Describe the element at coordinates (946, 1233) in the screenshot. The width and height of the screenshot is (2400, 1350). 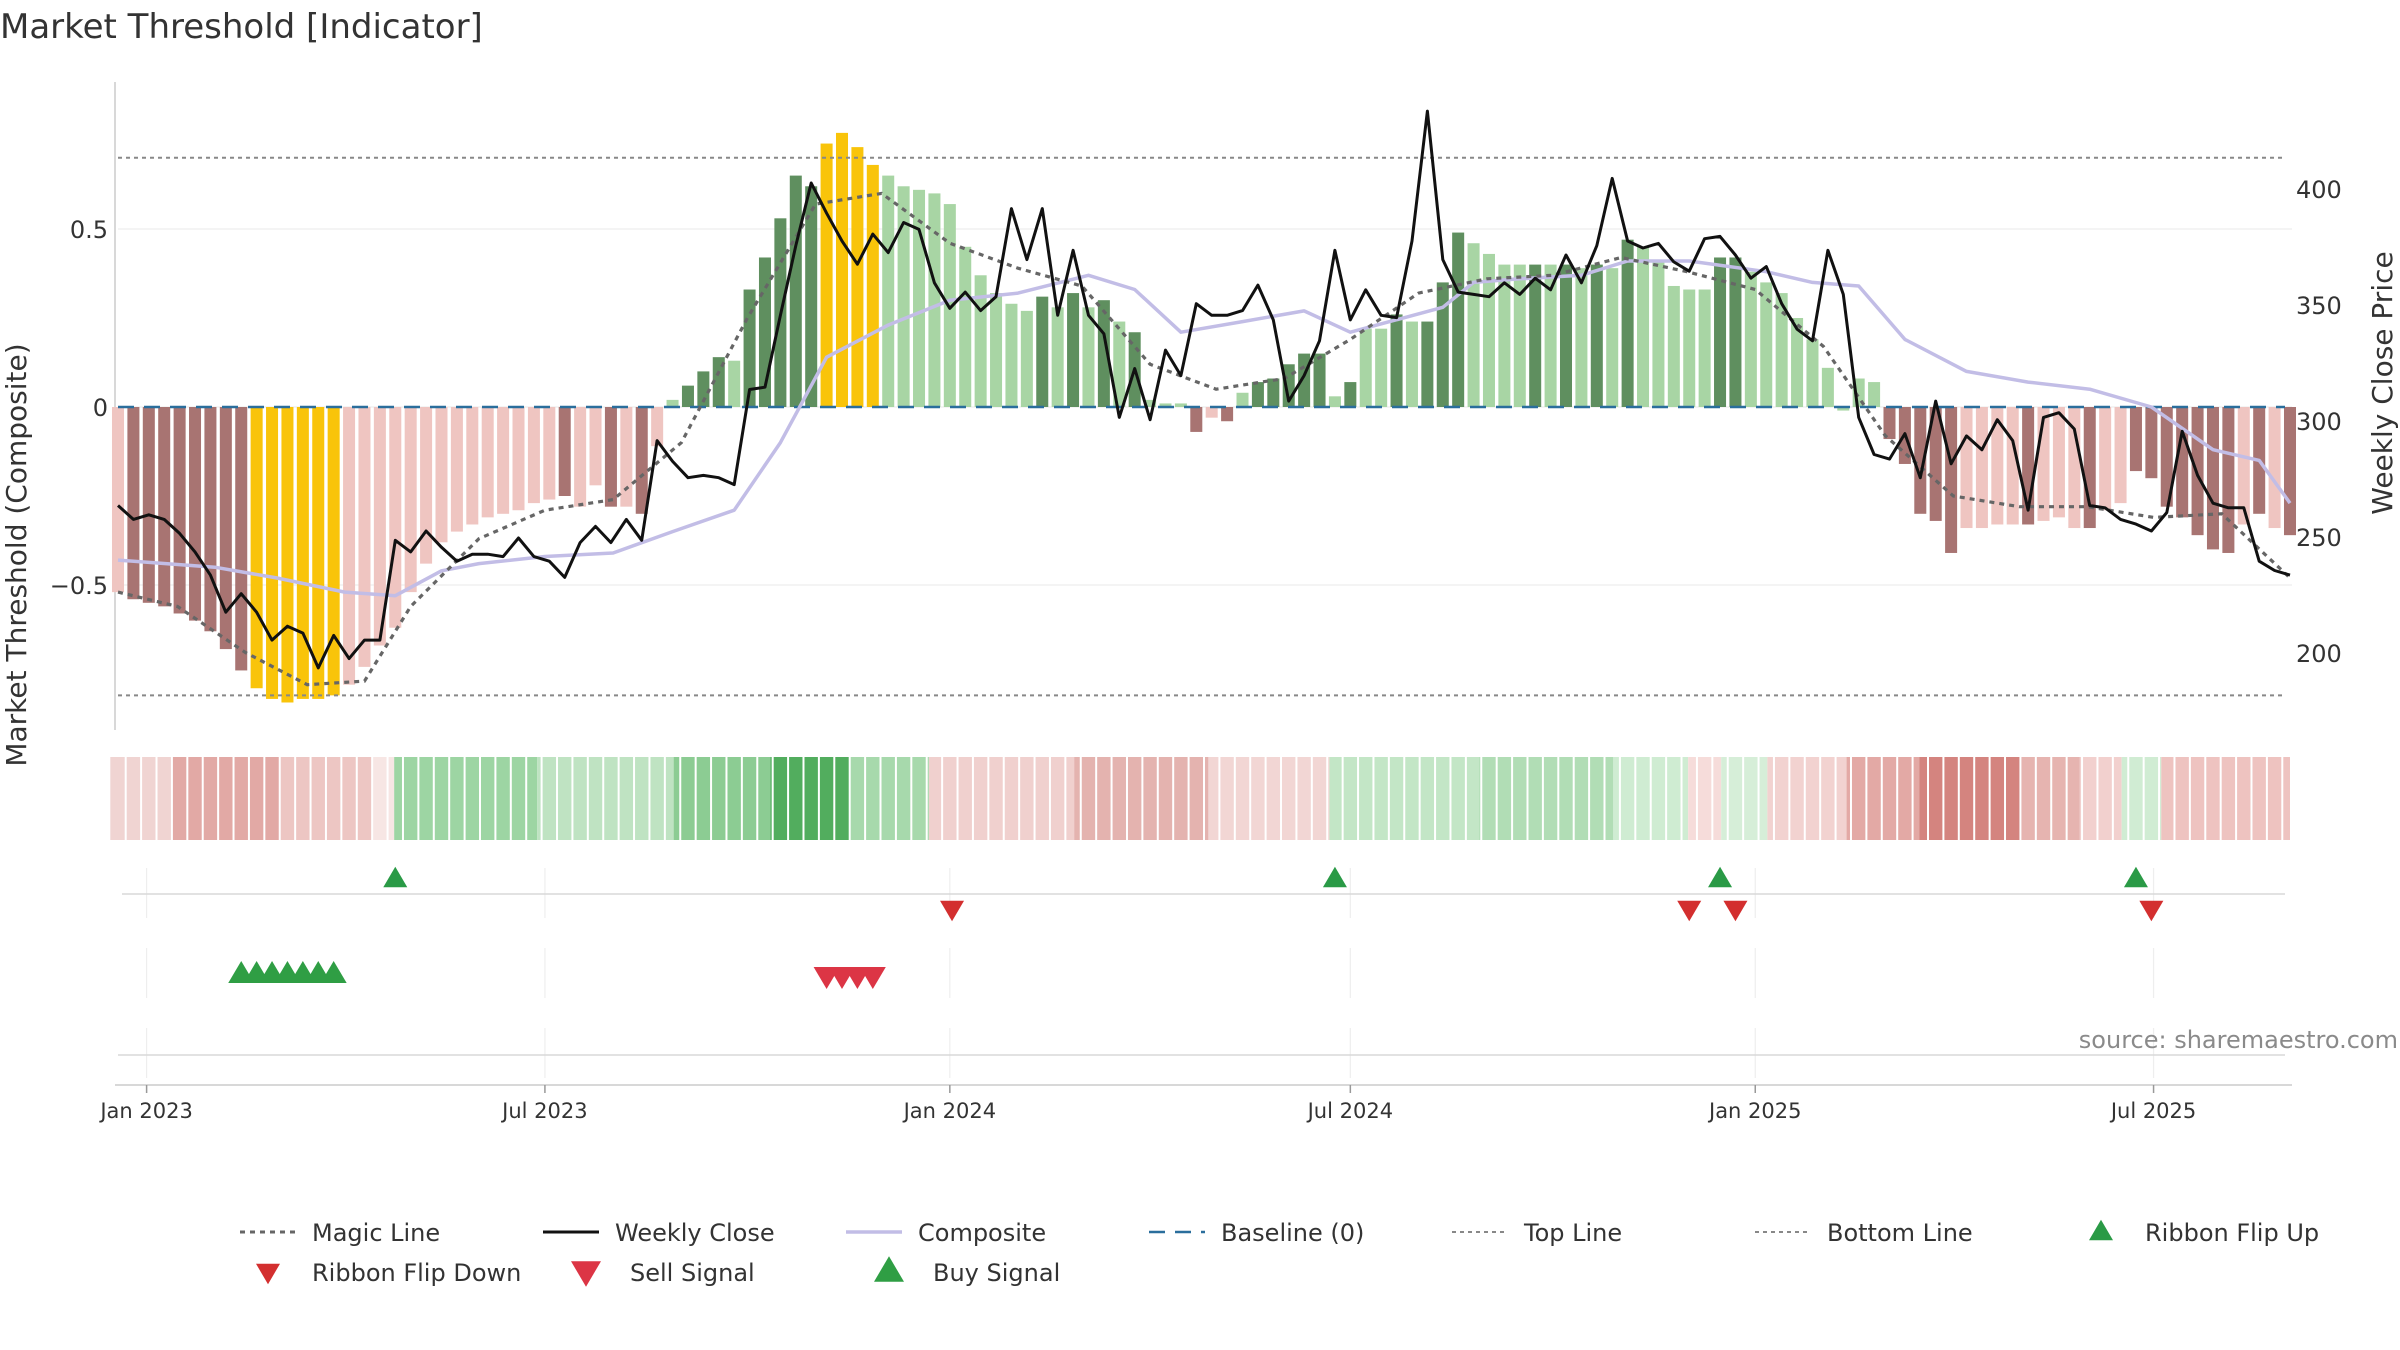
I see `legend-item-composite: Composite` at that location.